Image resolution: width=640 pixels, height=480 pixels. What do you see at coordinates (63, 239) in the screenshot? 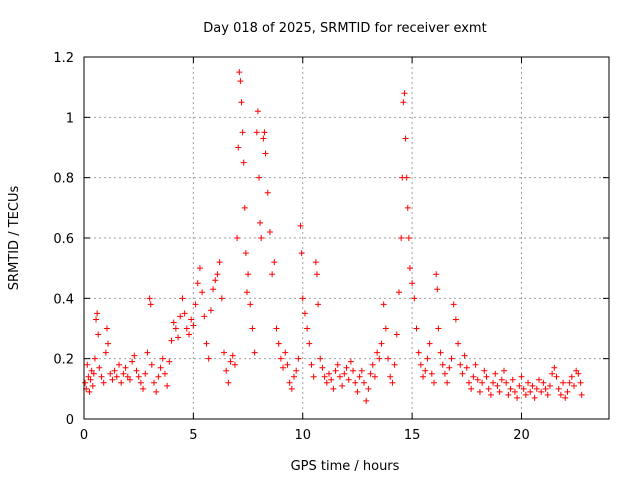
I see `y-tick-label: 0.6` at bounding box center [63, 239].